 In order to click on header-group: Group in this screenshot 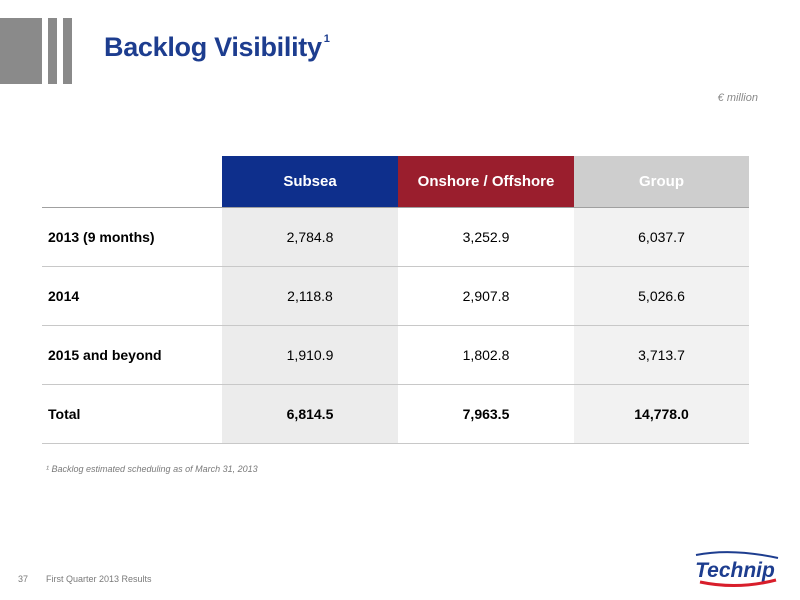, I will do `click(661, 181)`.